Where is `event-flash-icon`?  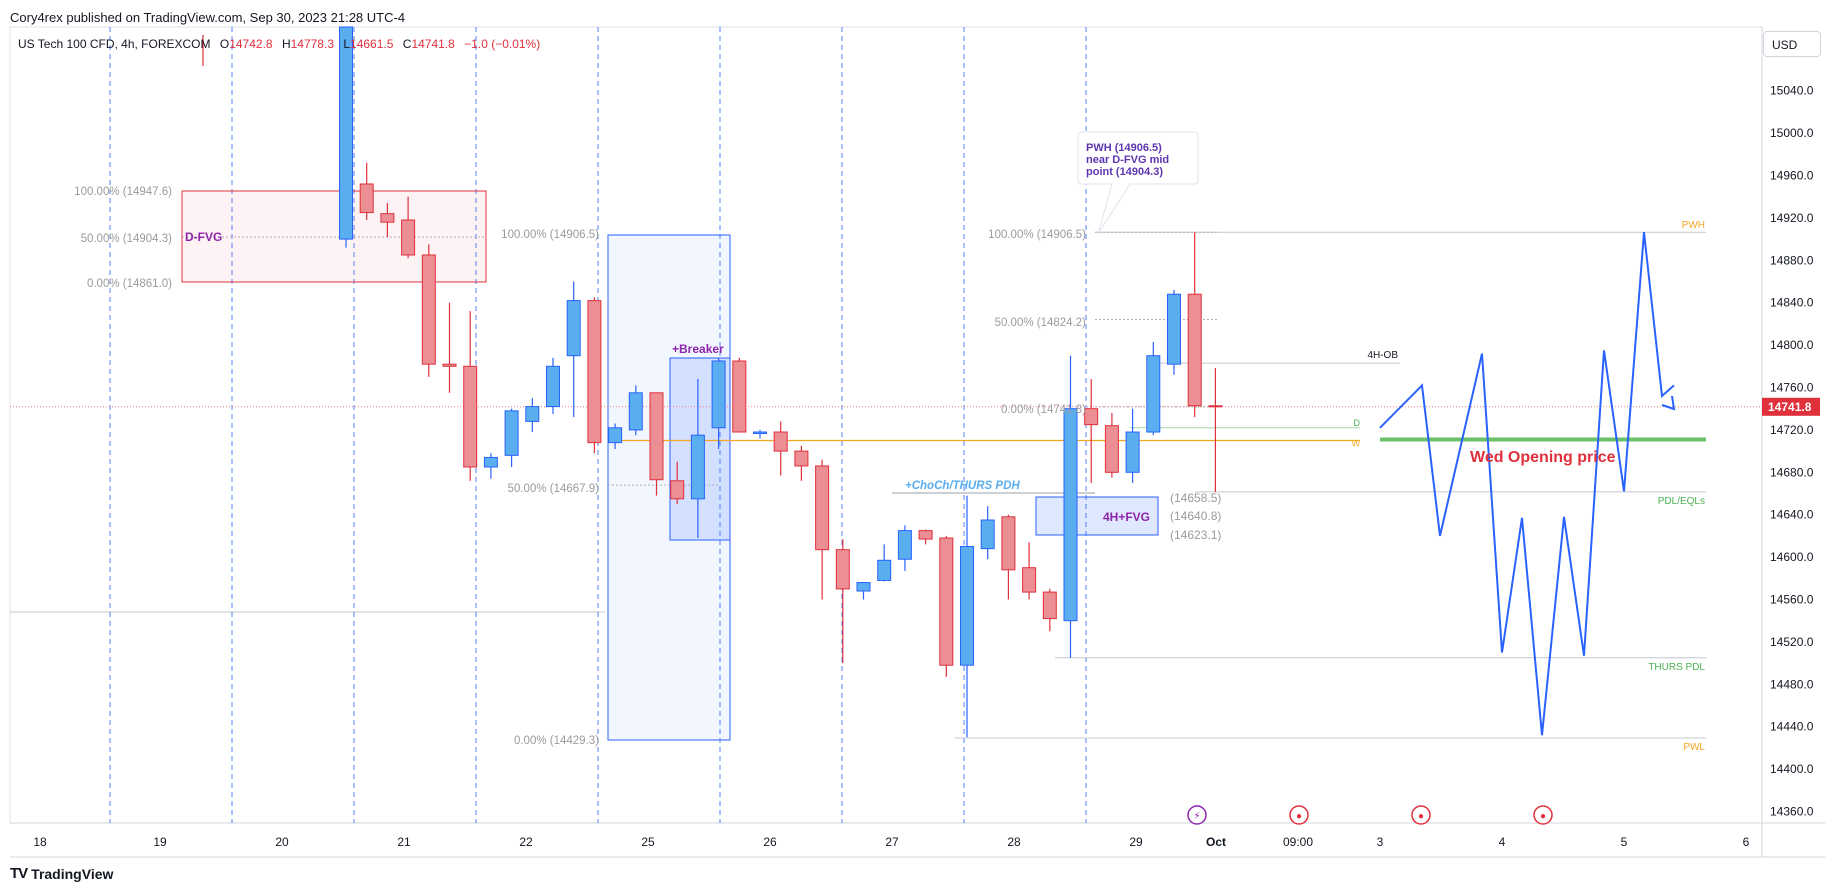
event-flash-icon is located at coordinates (1197, 815).